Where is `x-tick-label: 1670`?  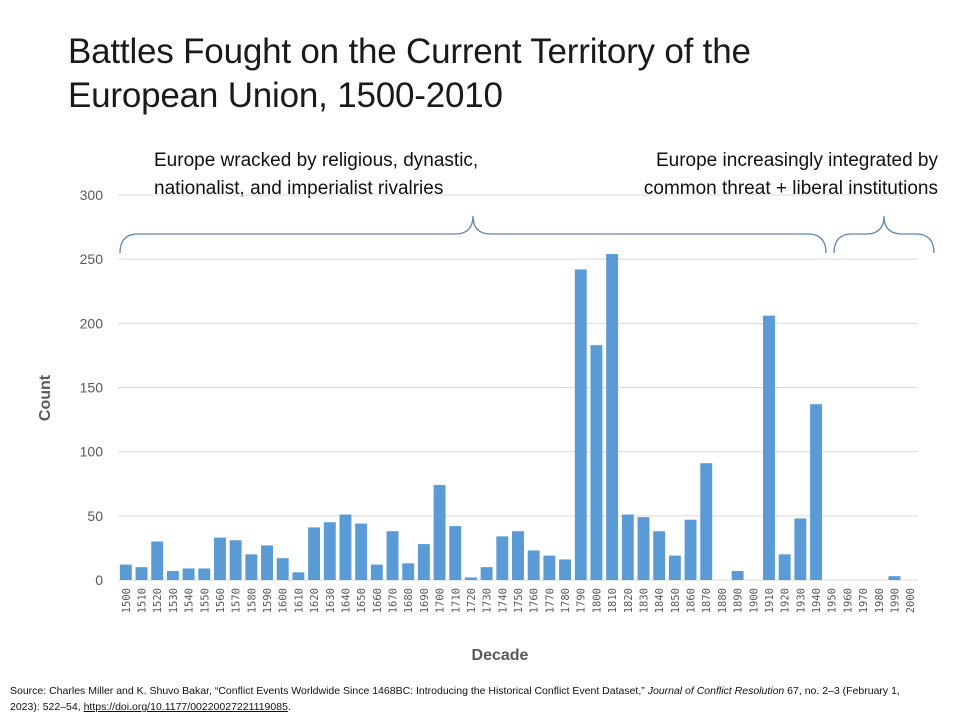 x-tick-label: 1670 is located at coordinates (394, 600).